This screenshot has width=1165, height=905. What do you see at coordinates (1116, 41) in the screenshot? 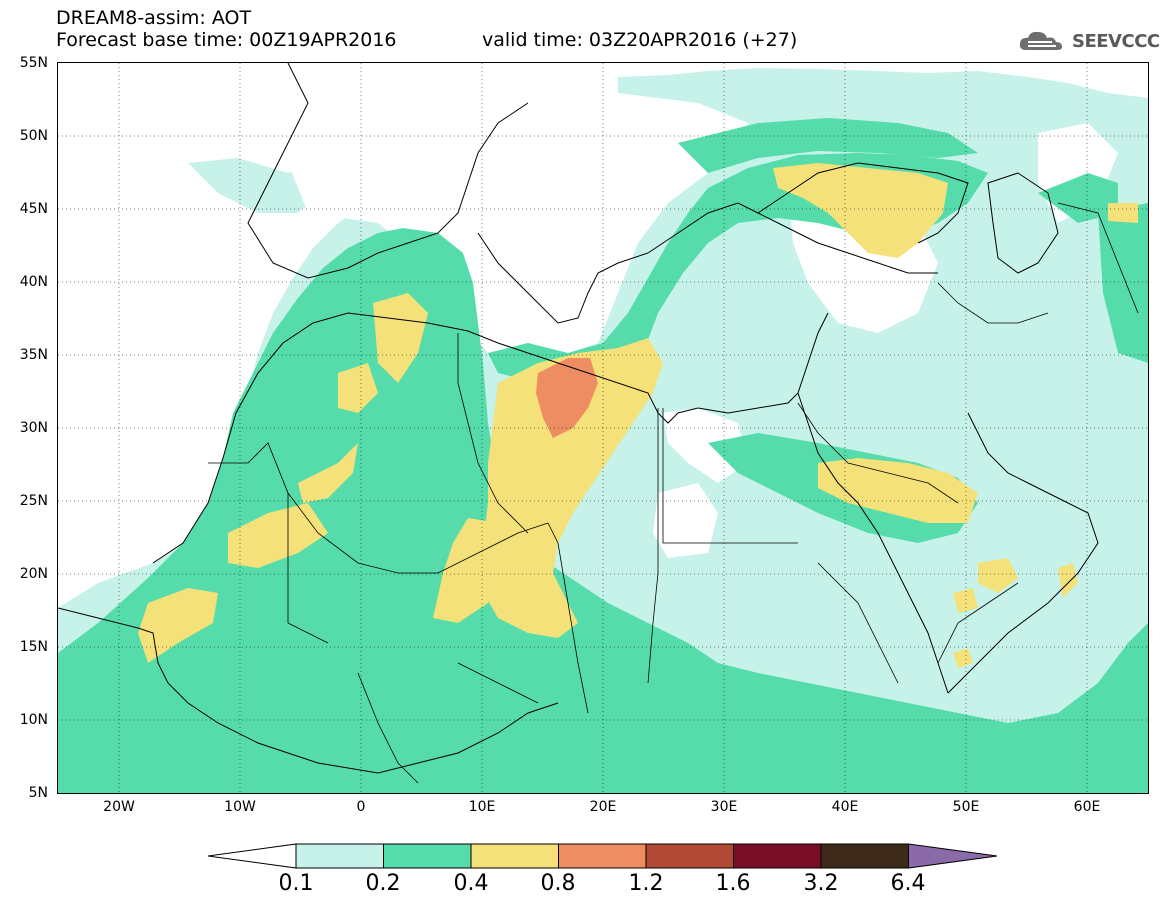
I see `logo-text: SEEVCCC` at bounding box center [1116, 41].